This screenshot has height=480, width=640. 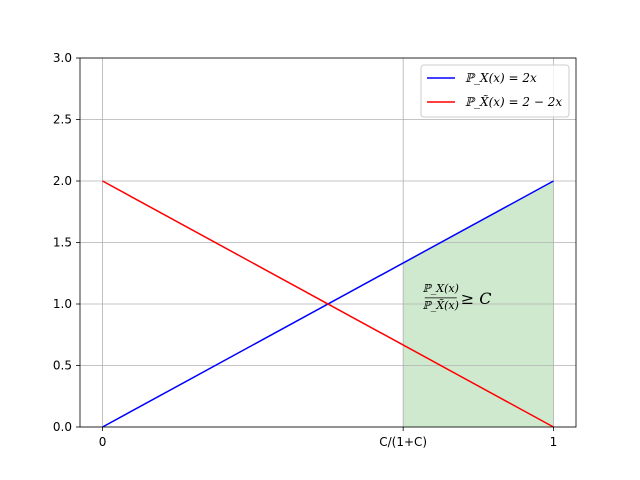 I want to click on legend: ℙ_X(x) = 2x ℙ_X̃(x) = 2 − 2x, so click(x=495, y=91).